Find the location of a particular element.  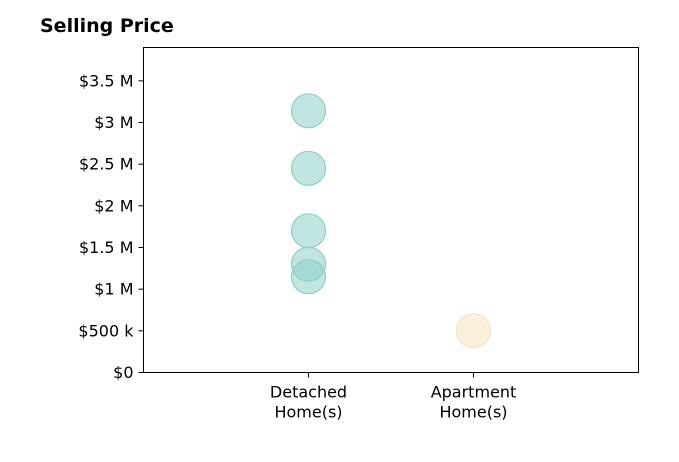

x-tick-label: Detached Home(s) is located at coordinates (308, 402).